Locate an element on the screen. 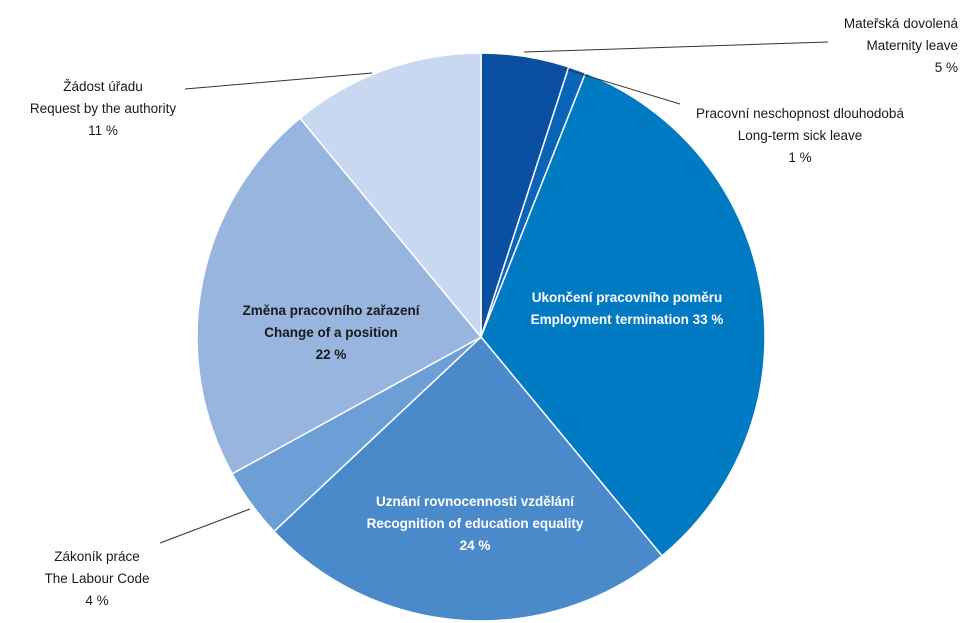  slice-label-line: Recognition of education equality is located at coordinates (475, 523).